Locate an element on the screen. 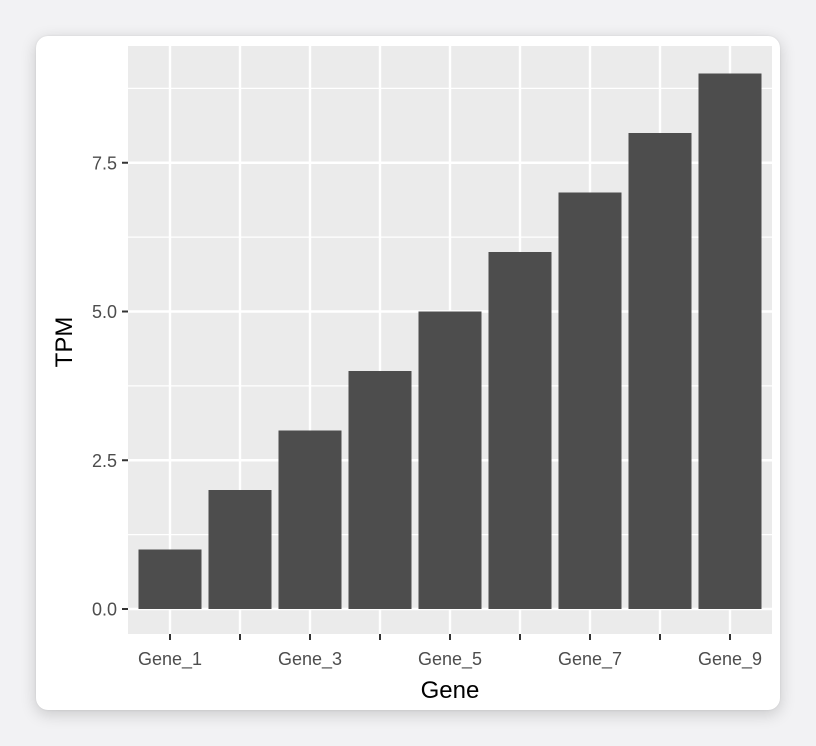 Image resolution: width=816 pixels, height=746 pixels. x-tick-label: Gene_7 is located at coordinates (590, 659).